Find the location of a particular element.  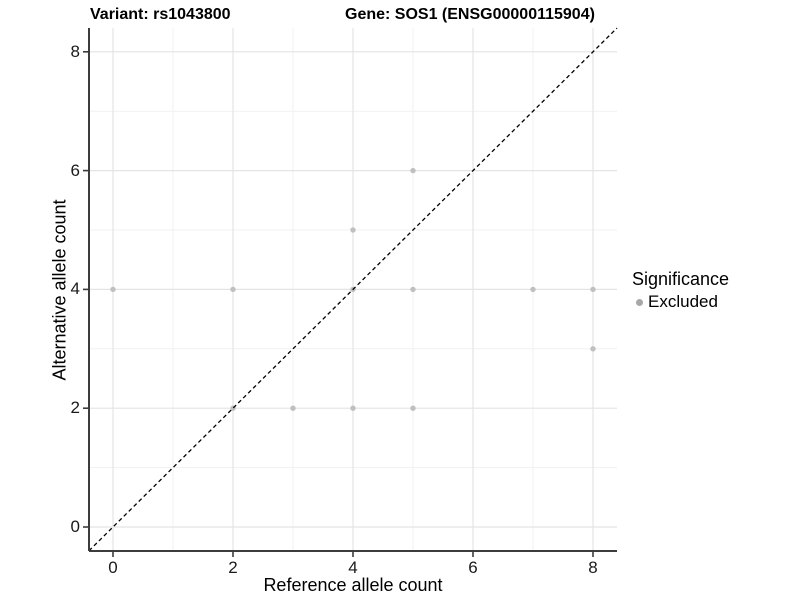

legend-item-excluded: Excluded is located at coordinates (680, 302).